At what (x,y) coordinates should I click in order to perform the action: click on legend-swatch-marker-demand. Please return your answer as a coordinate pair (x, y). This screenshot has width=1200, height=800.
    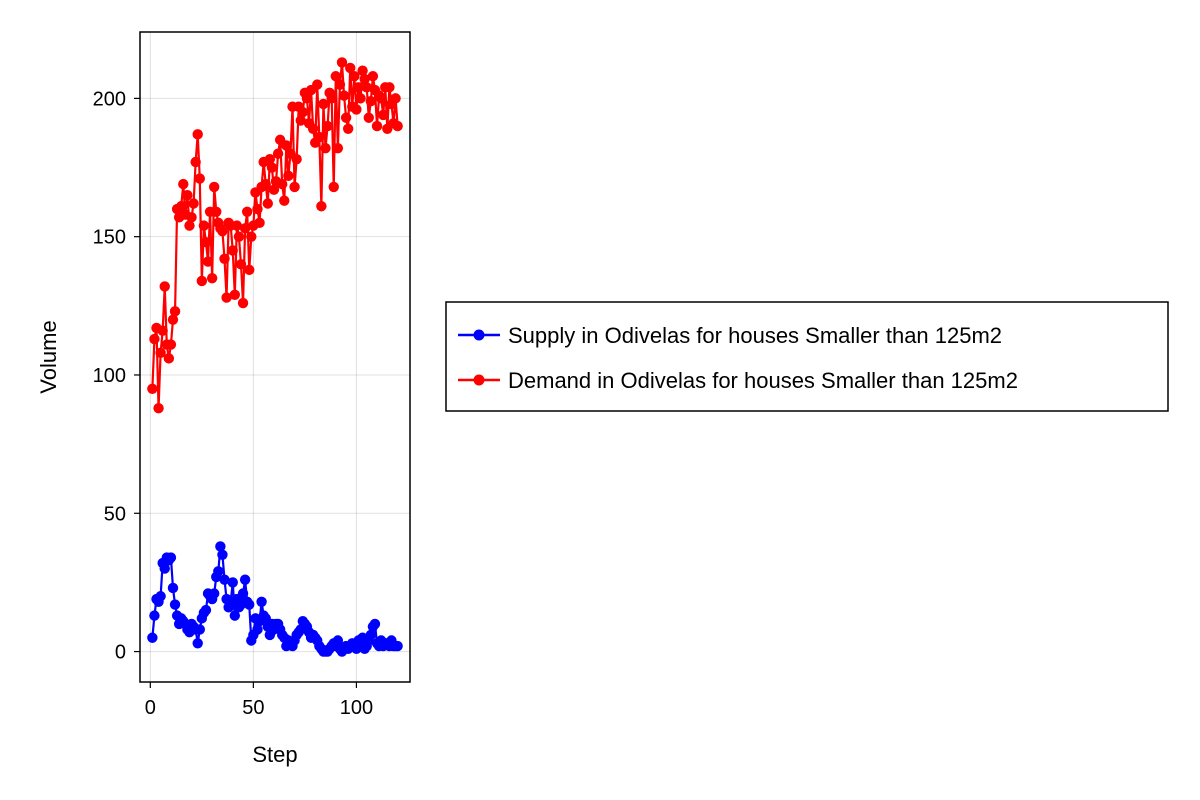
    Looking at the image, I should click on (479, 380).